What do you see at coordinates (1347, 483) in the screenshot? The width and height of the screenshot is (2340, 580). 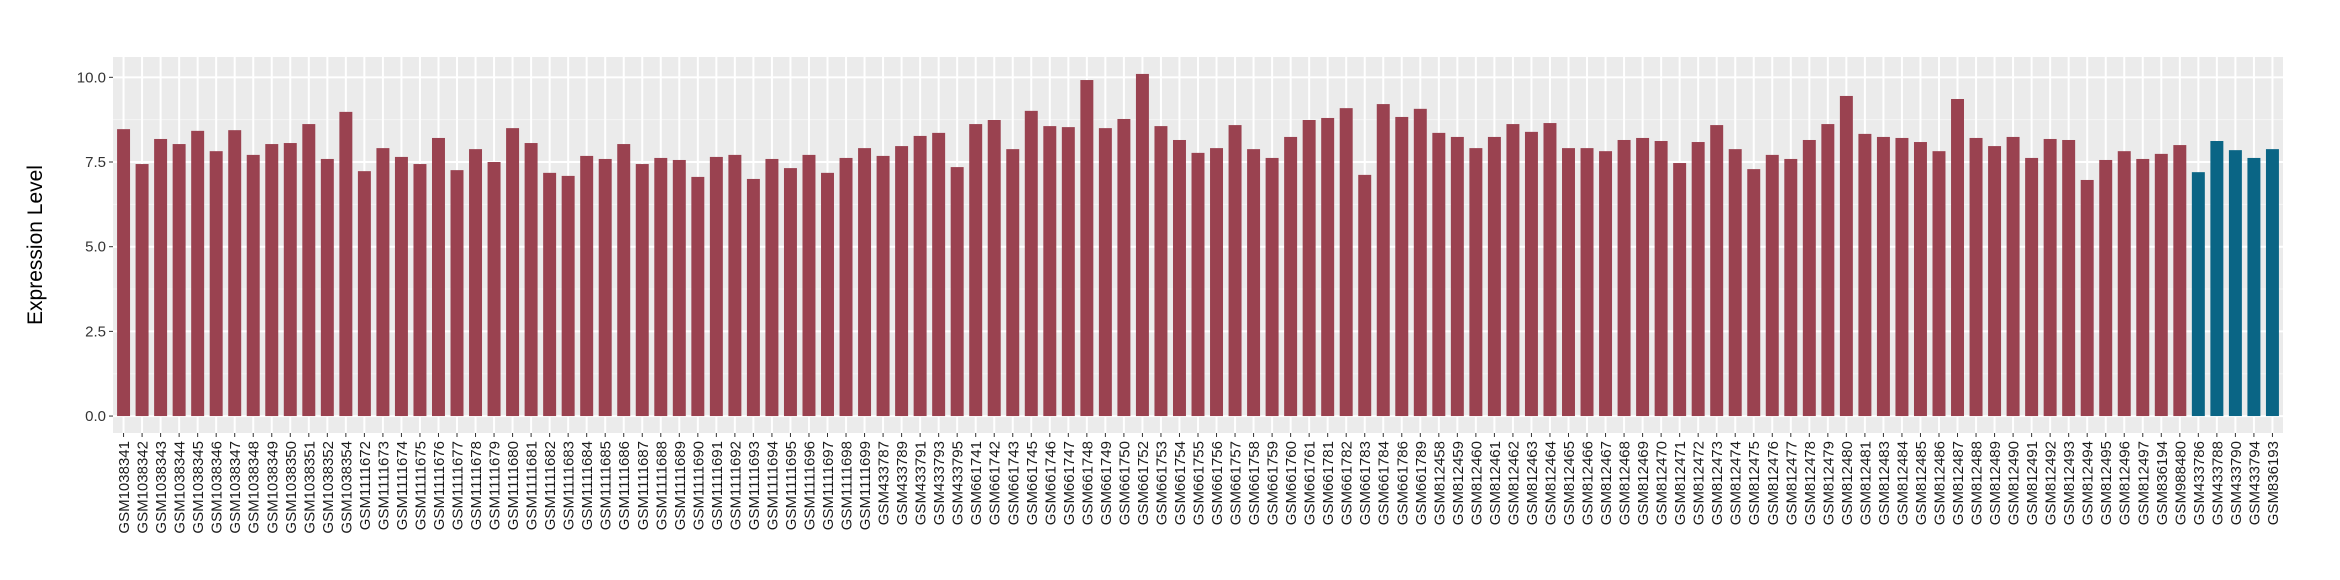 I see `x-tick-label: GSM661782` at bounding box center [1347, 483].